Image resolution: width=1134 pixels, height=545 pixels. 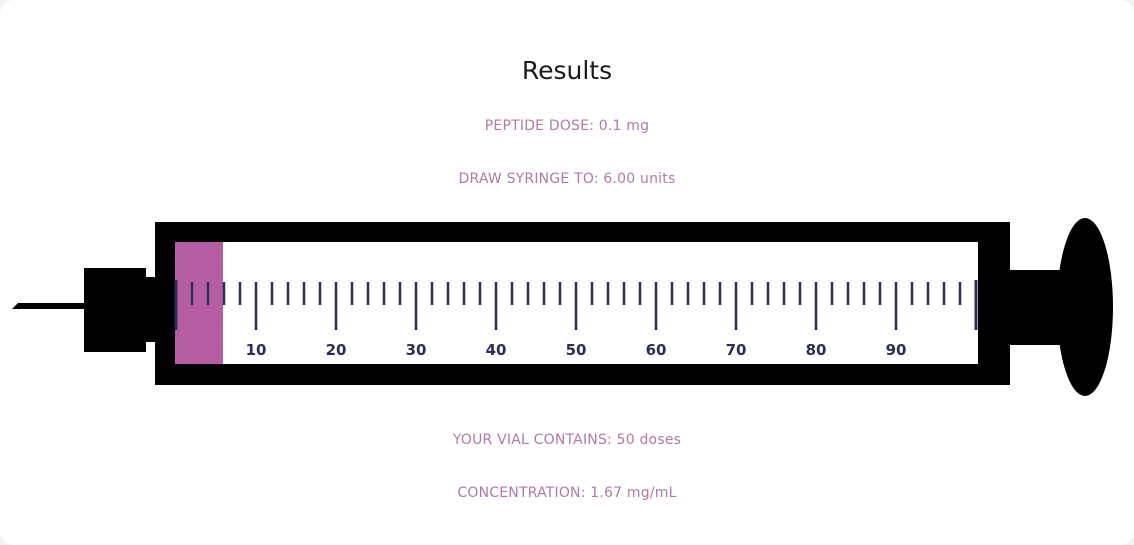 I want to click on peptide-dose-text: PEPTIDE DOSE: 0.1 mg, so click(x=567, y=126).